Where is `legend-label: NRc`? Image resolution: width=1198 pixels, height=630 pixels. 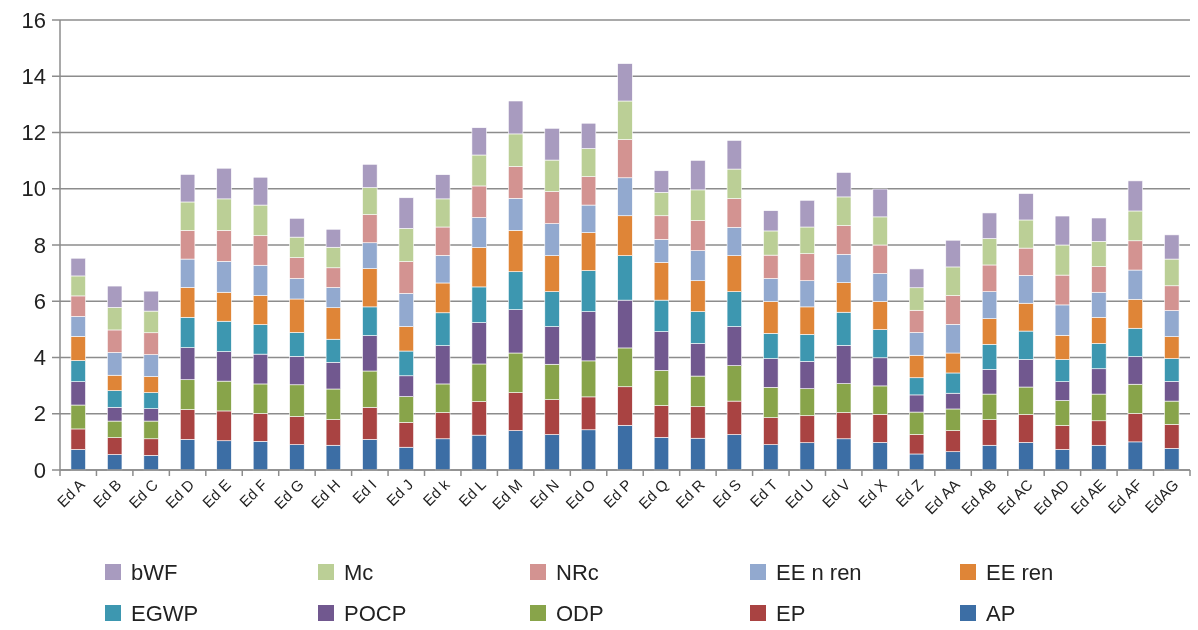 legend-label: NRc is located at coordinates (577, 572).